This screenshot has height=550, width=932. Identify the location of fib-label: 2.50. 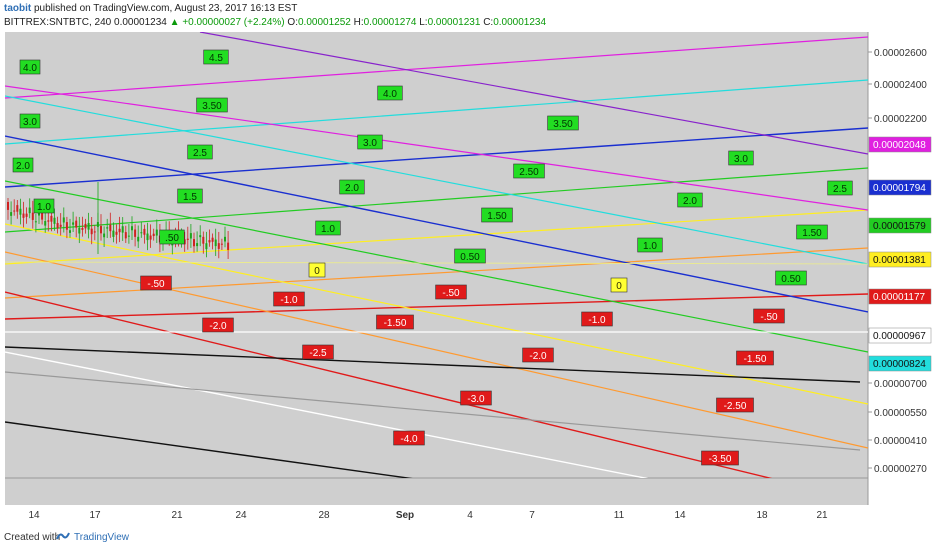
(529, 172).